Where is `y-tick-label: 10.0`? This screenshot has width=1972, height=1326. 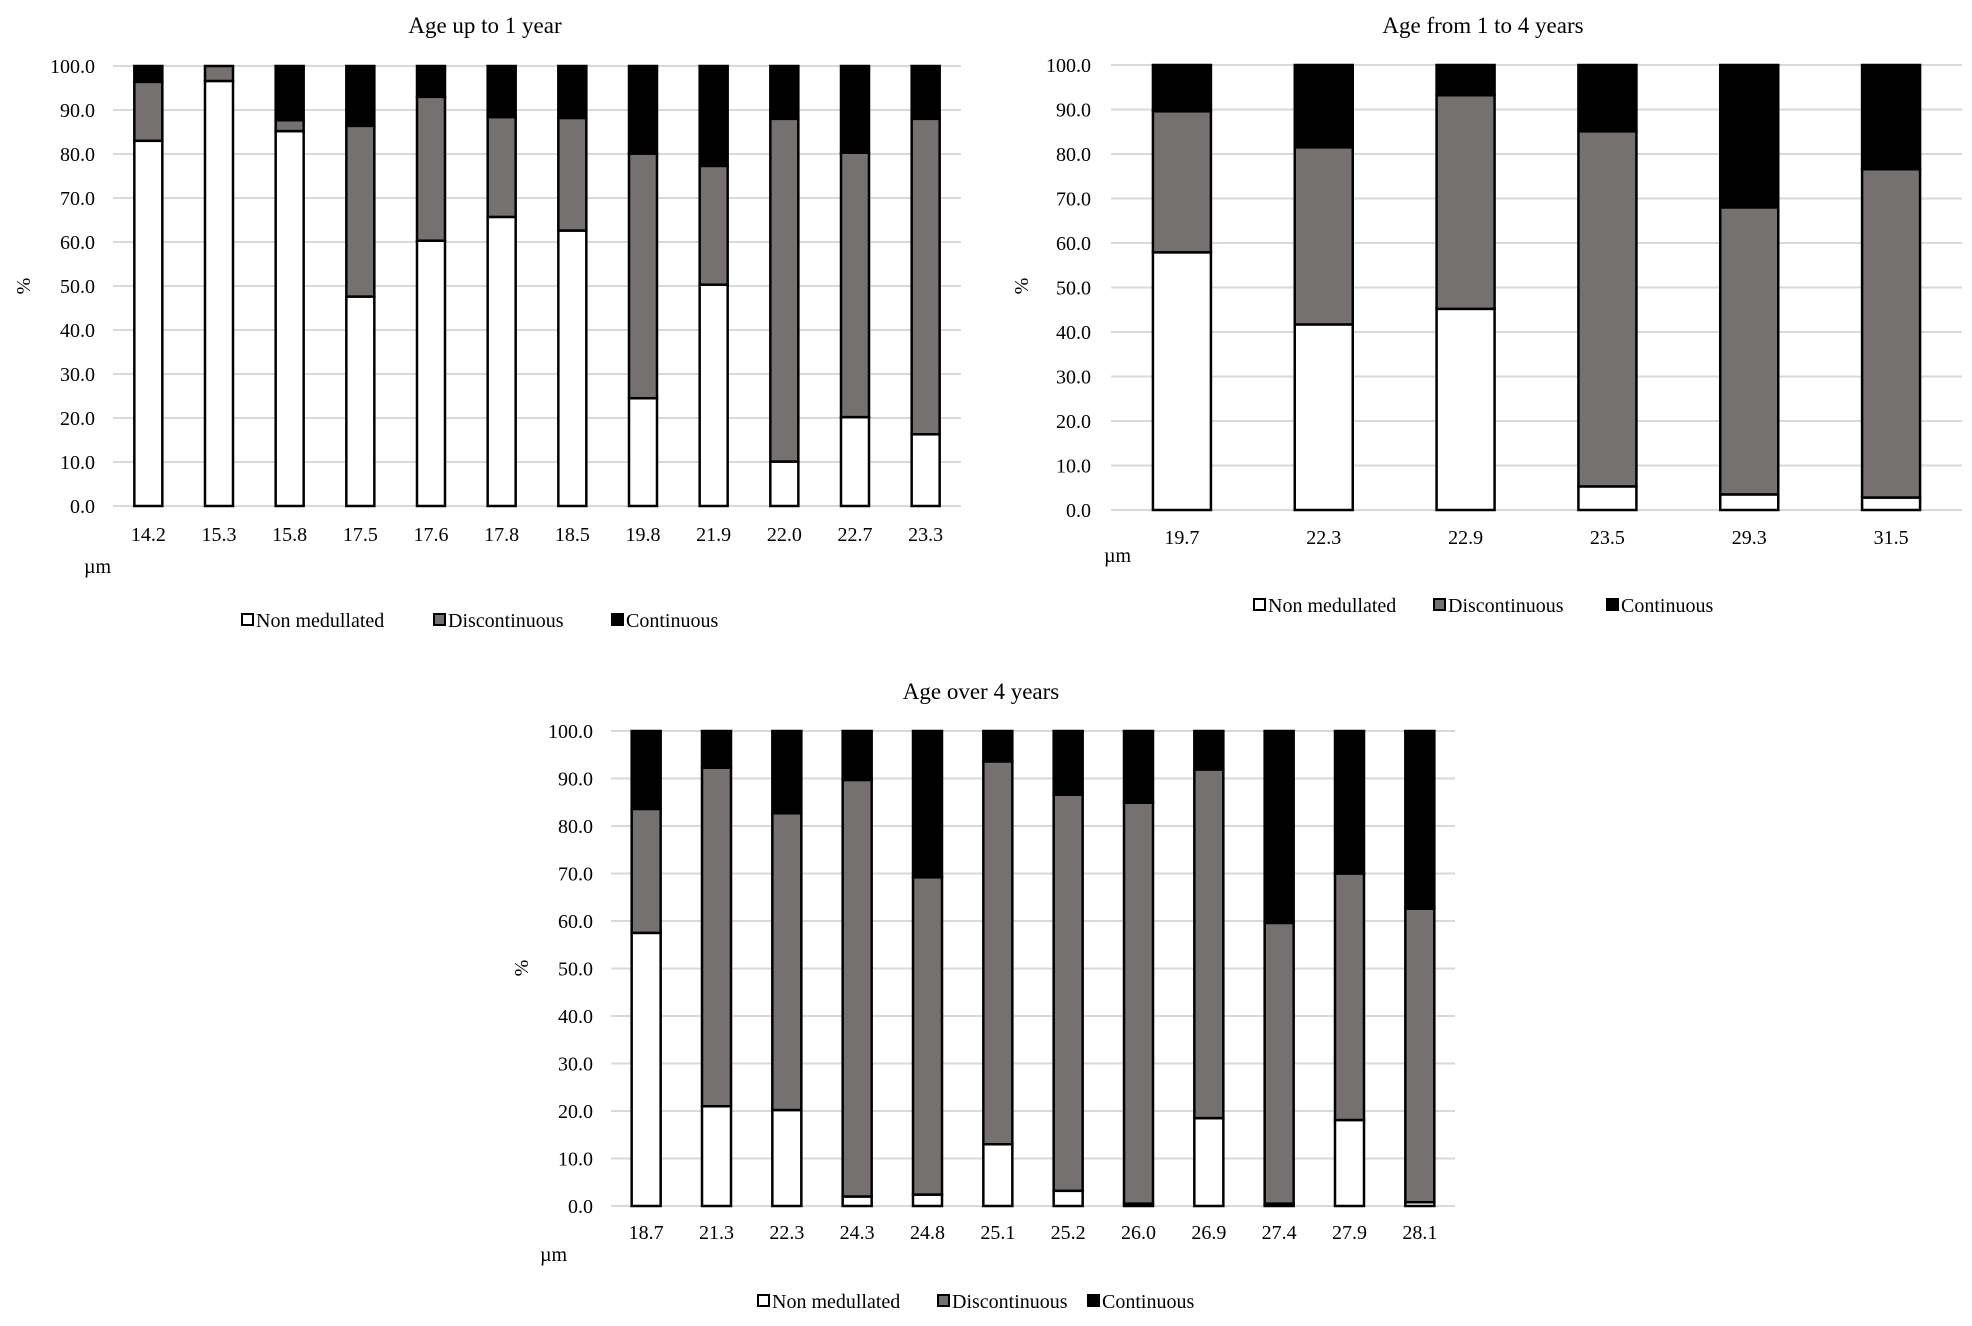
y-tick-label: 10.0 is located at coordinates (575, 1160).